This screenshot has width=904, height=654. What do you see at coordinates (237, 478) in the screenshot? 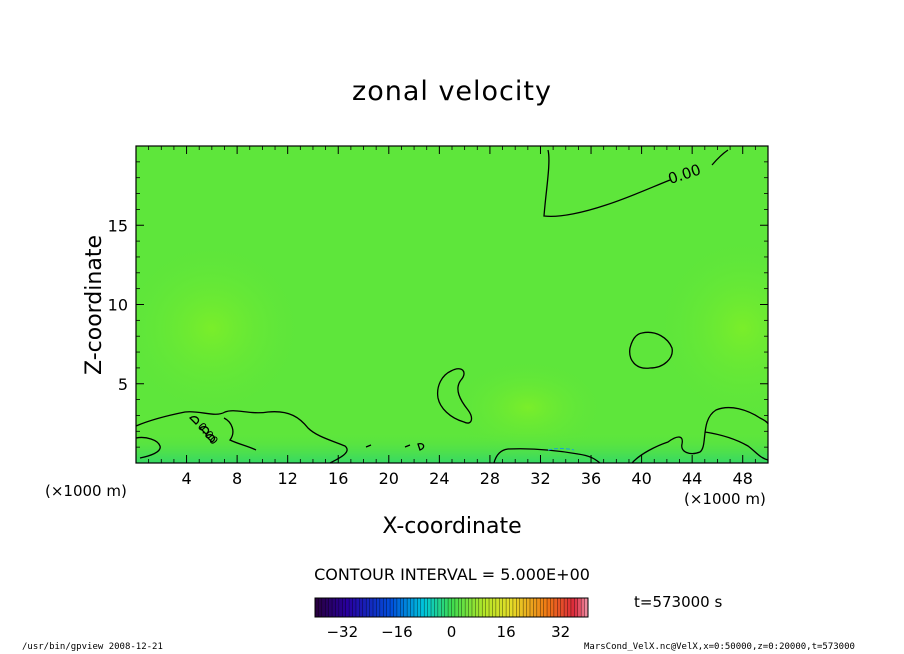
I see `x-tick-label: 8` at bounding box center [237, 478].